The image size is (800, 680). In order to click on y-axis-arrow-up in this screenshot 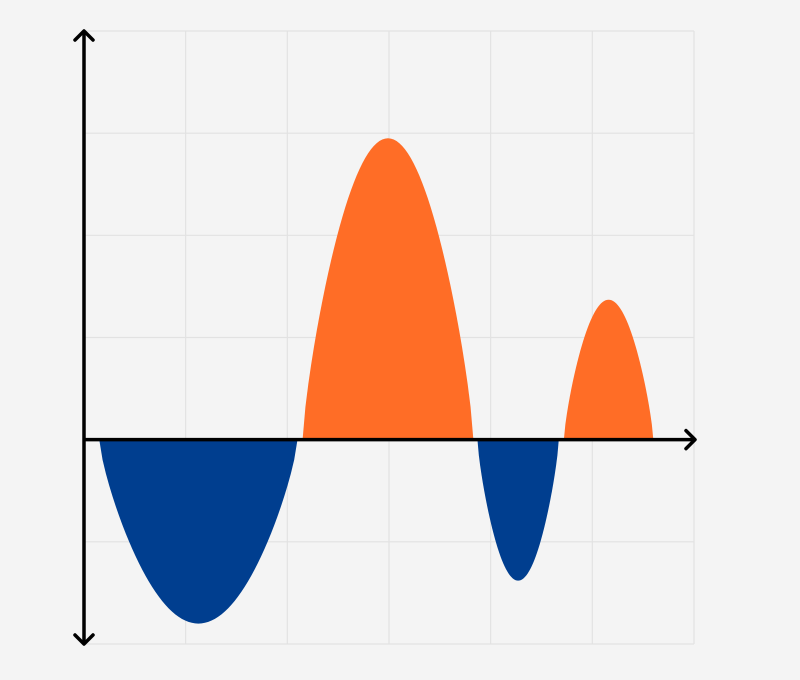, I will do `click(84, 35)`.